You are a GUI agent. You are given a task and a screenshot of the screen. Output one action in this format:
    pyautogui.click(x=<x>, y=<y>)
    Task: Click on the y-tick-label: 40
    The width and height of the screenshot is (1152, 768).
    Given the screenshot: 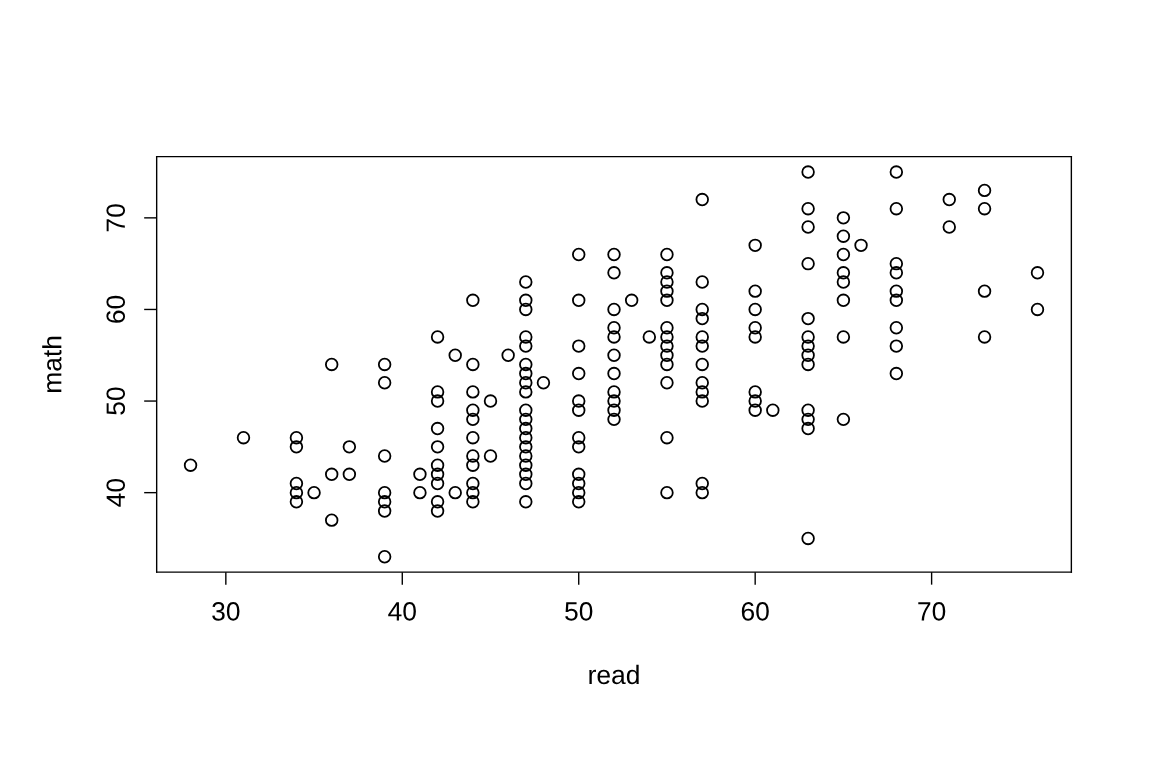 What is the action you would take?
    pyautogui.click(x=116, y=493)
    